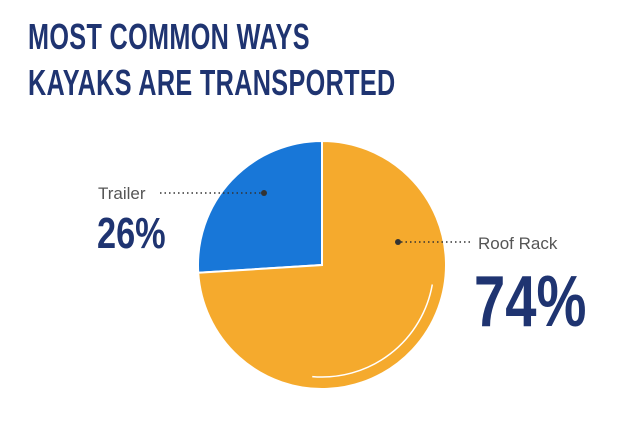 This screenshot has width=634, height=423. I want to click on pie-slice, so click(260, 206).